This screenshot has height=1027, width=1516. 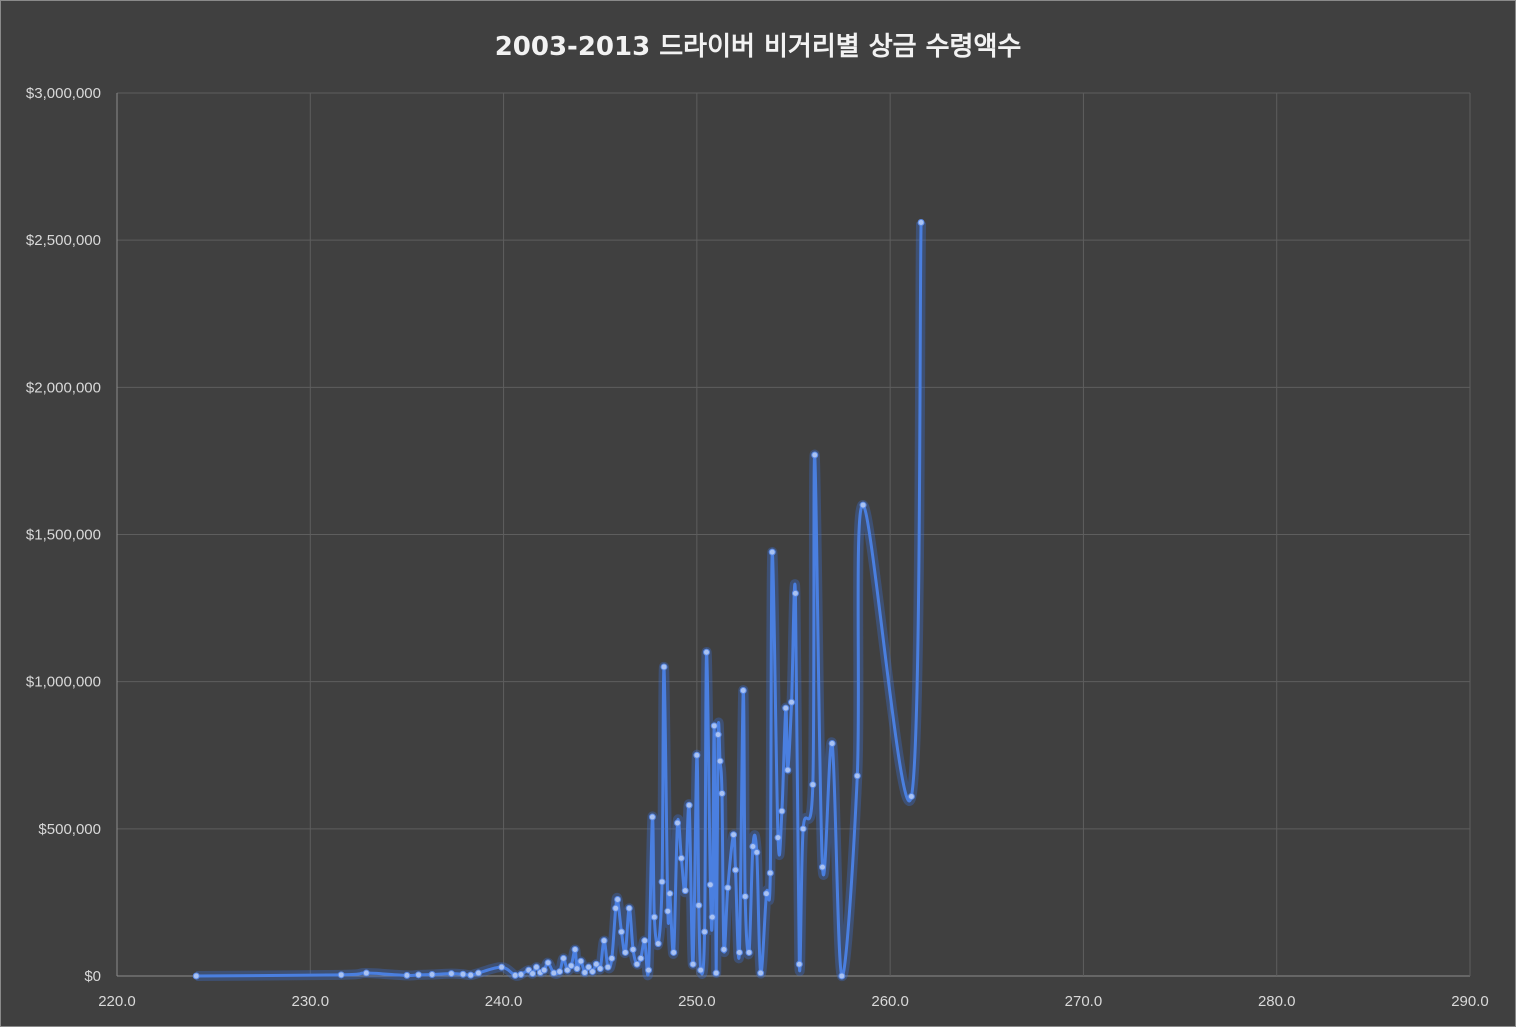 What do you see at coordinates (63, 682) in the screenshot?
I see `y-tick-label: $1,000,000` at bounding box center [63, 682].